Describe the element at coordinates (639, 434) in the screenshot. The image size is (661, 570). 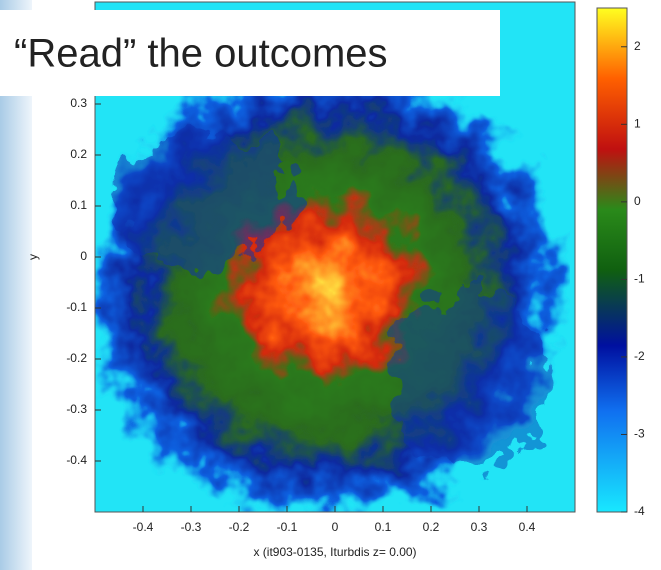
I see `colorbar-tick-label: -3` at that location.